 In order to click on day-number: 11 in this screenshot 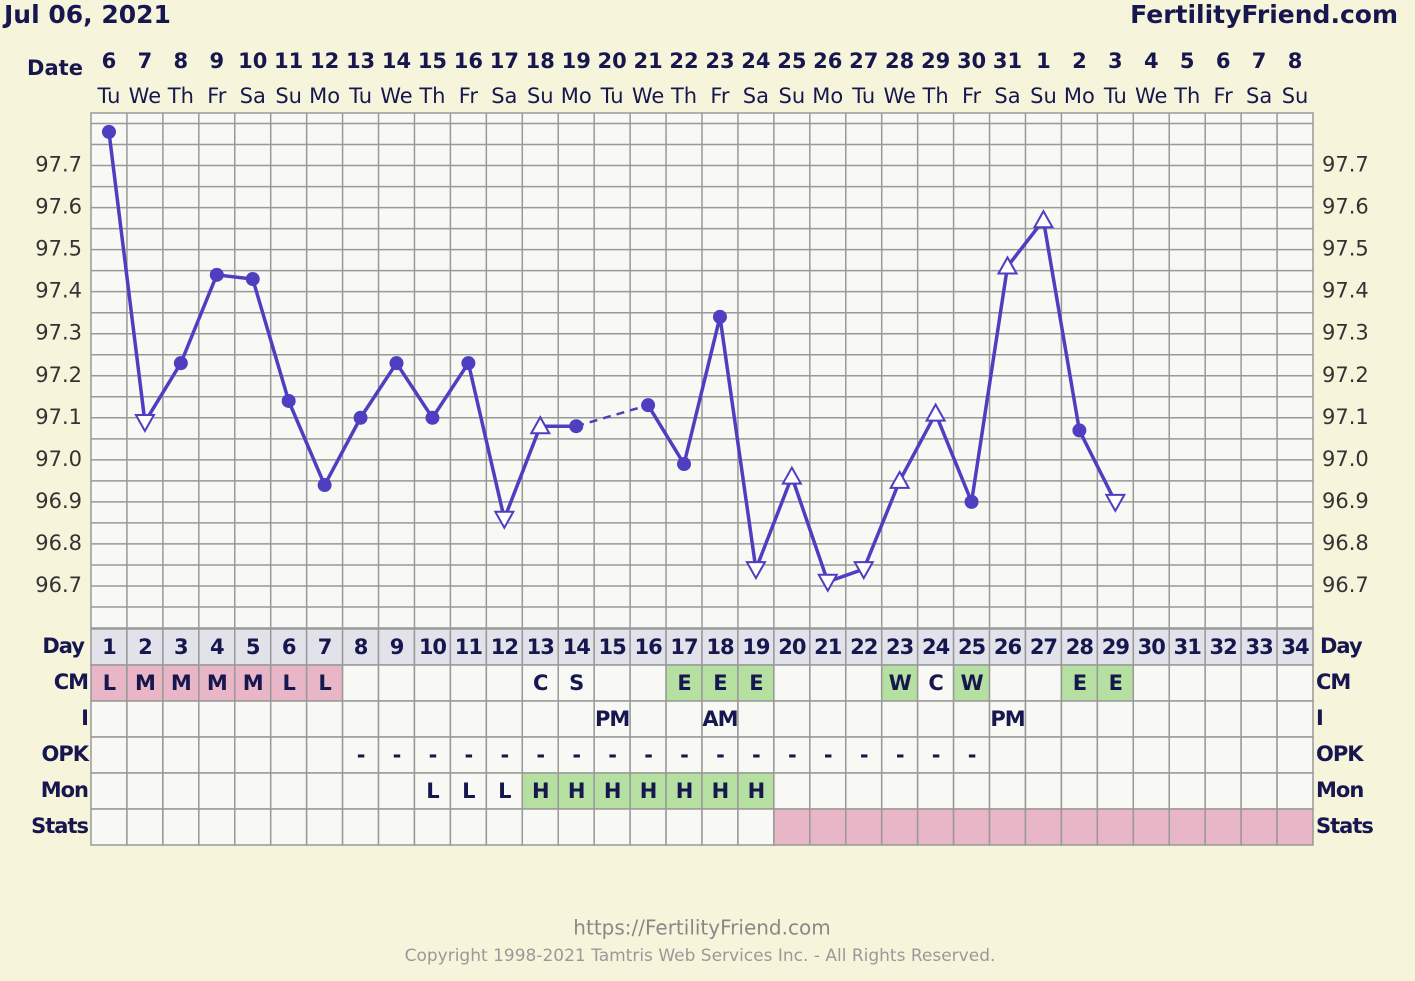, I will do `click(469, 647)`.